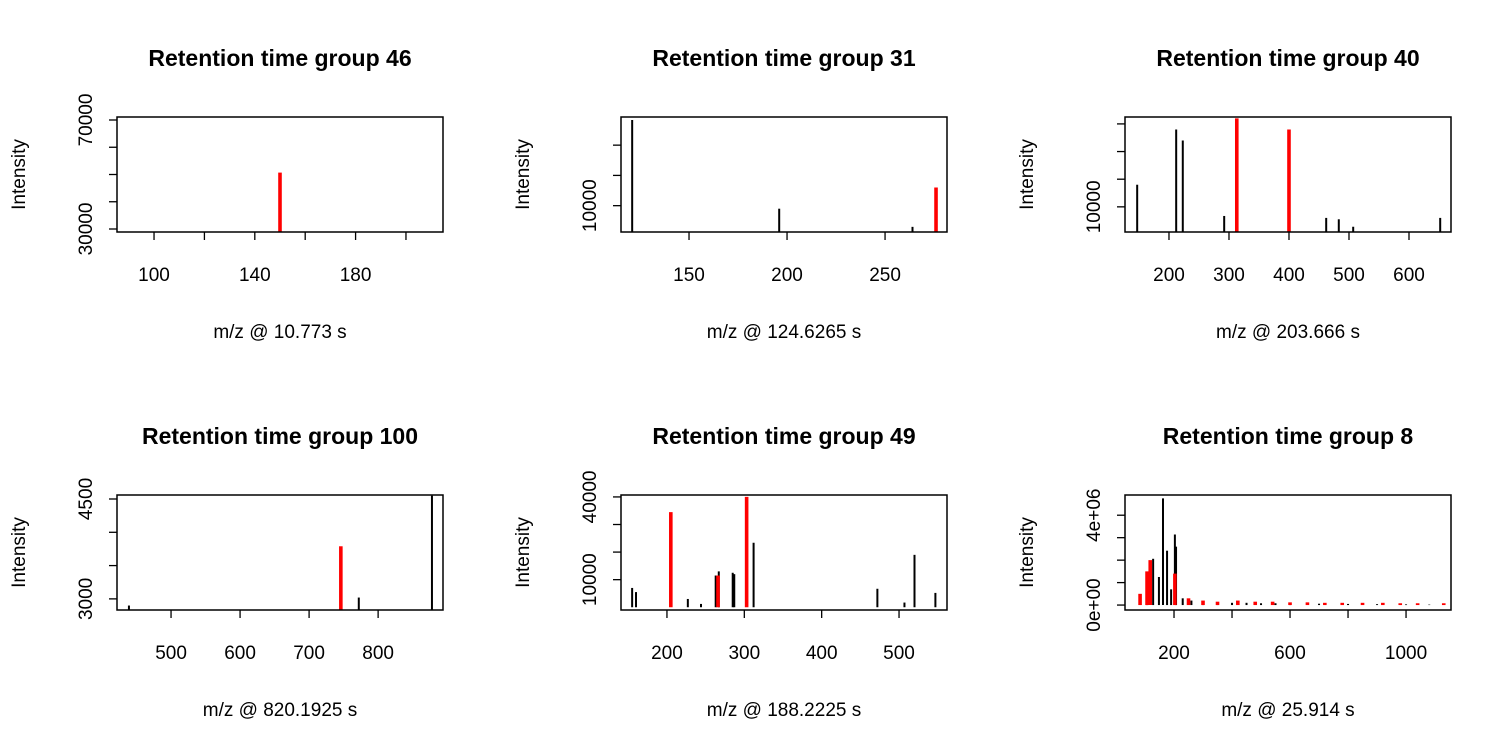 This screenshot has width=1512, height=756. Describe the element at coordinates (279, 332) in the screenshot. I see `x-axis-label: m/z @ 10.773 s` at that location.